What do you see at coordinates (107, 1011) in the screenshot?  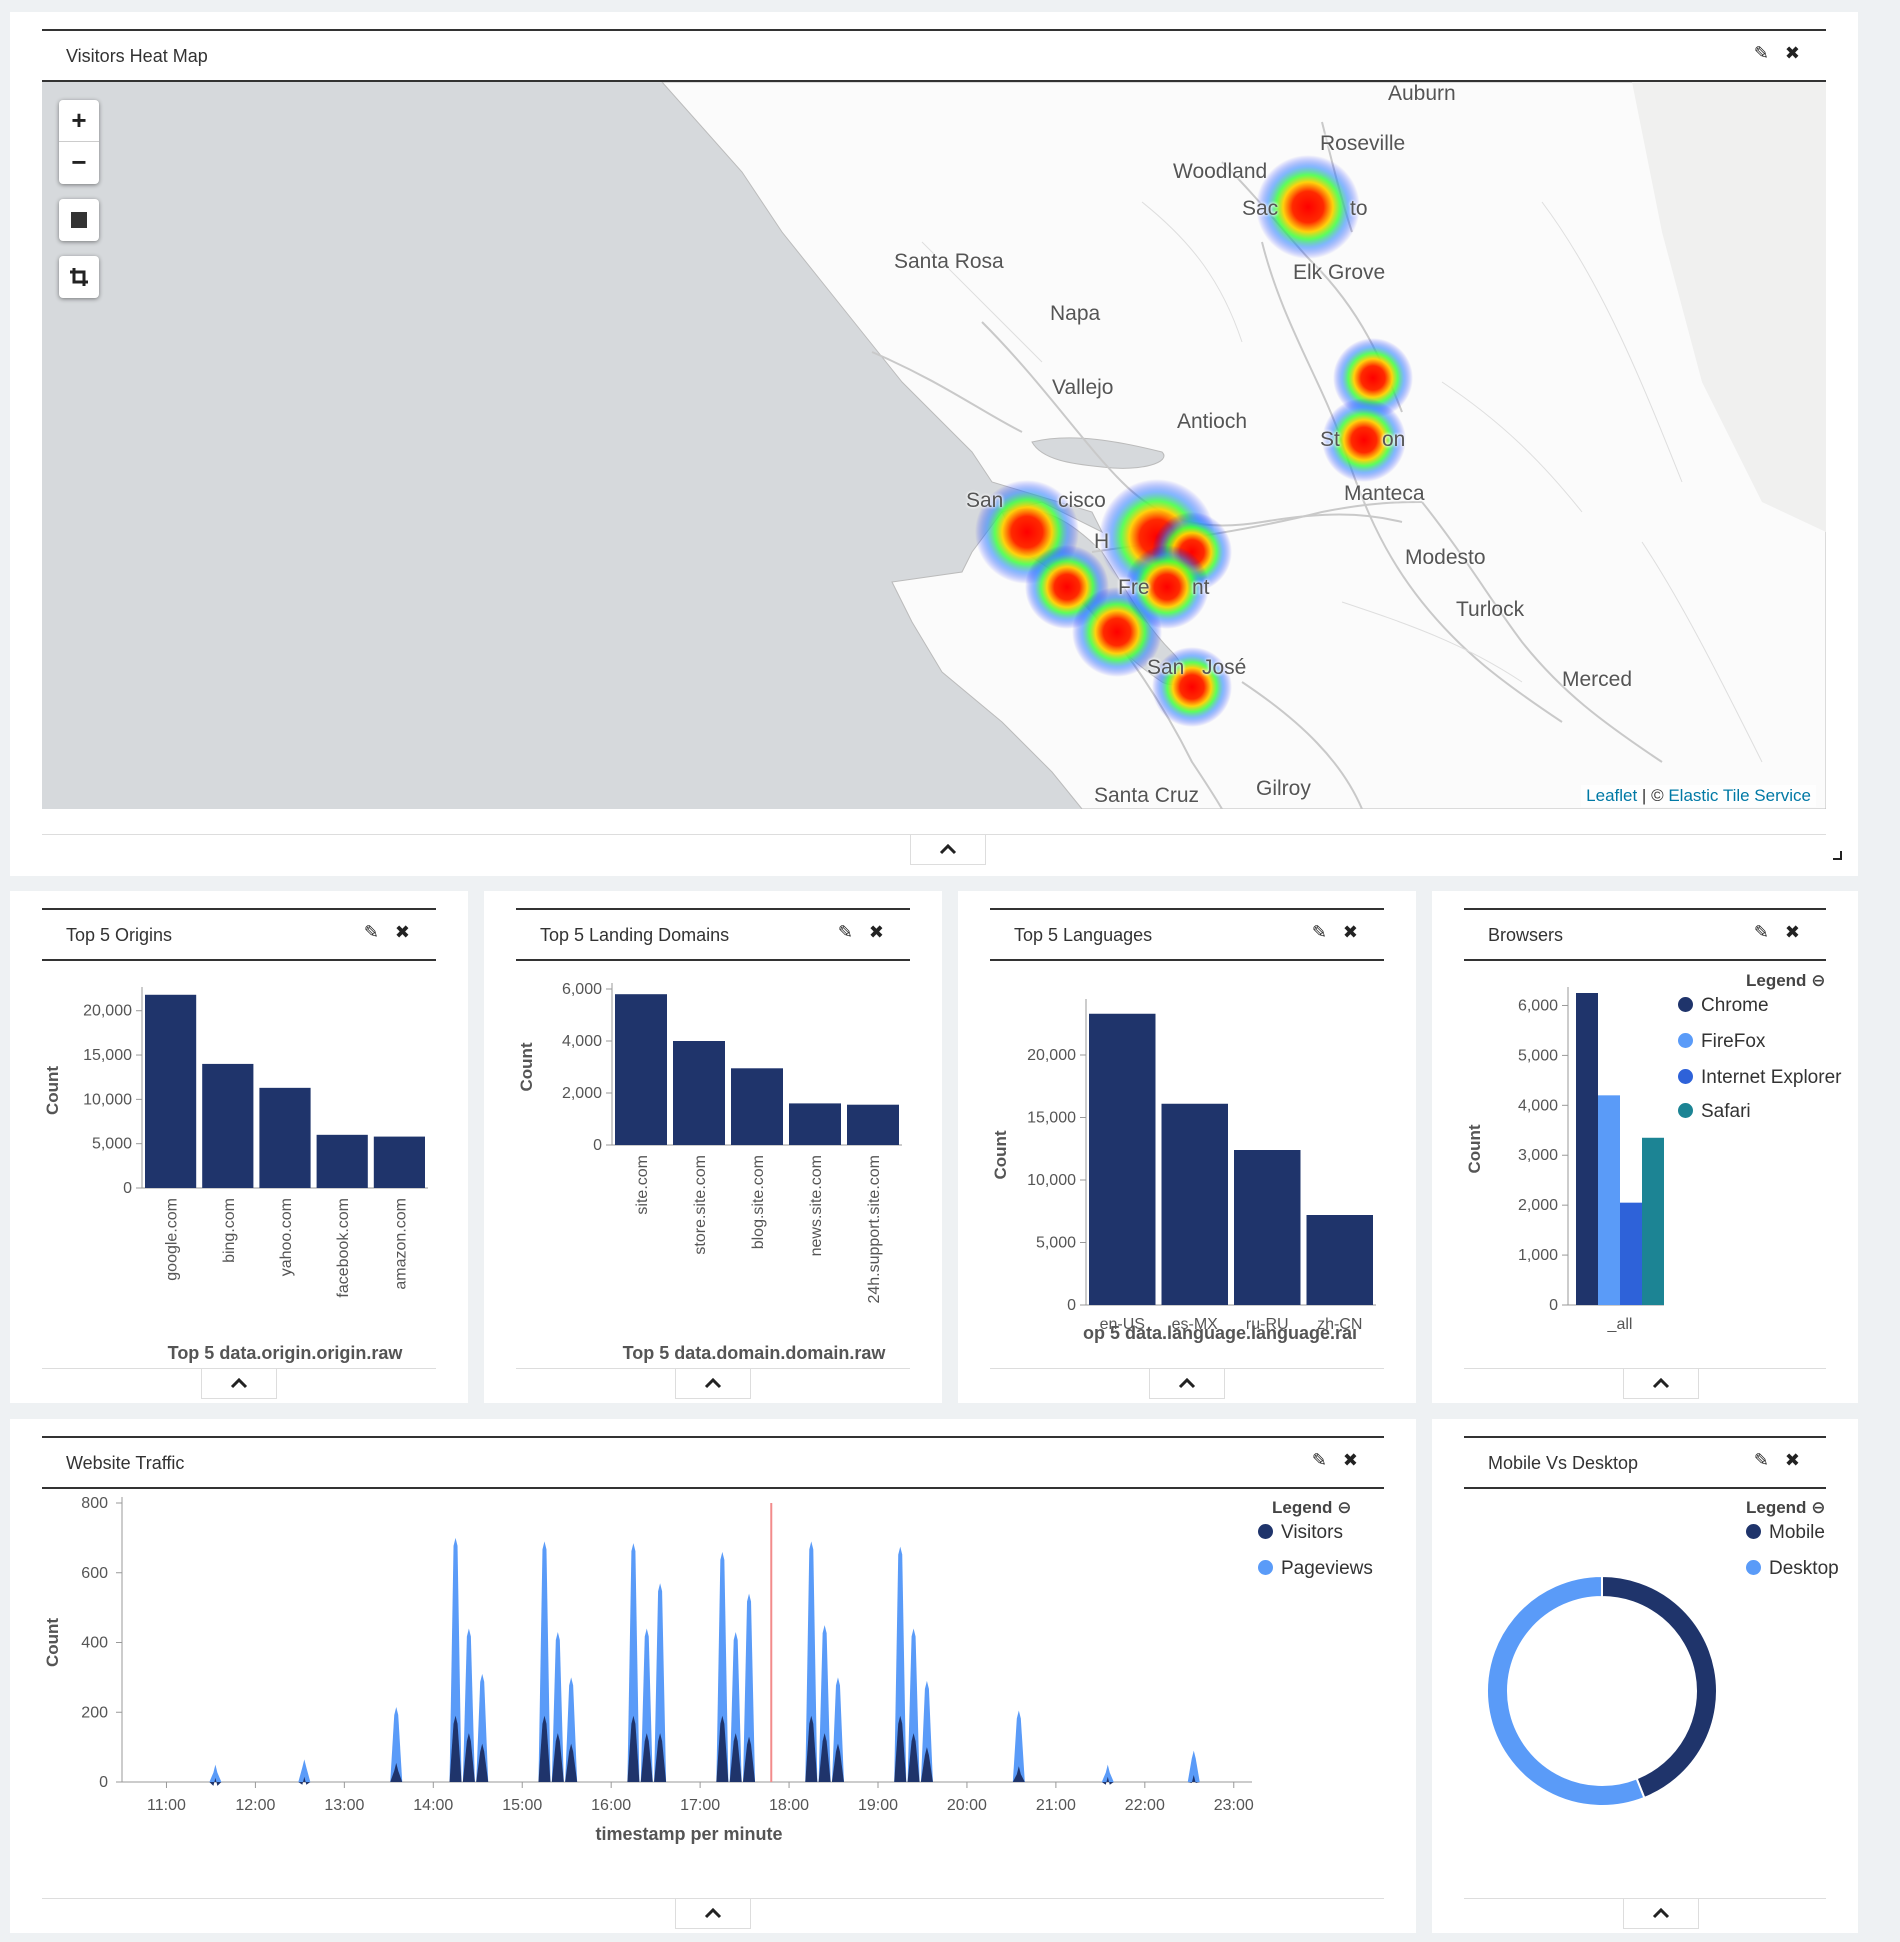 I see `y-tick-label: 20,000` at bounding box center [107, 1011].